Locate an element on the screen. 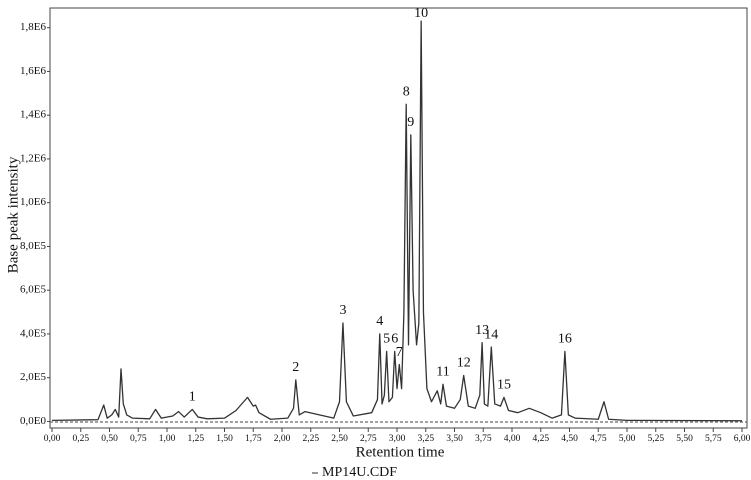  x-tick-label: 4,75 is located at coordinates (598, 439).